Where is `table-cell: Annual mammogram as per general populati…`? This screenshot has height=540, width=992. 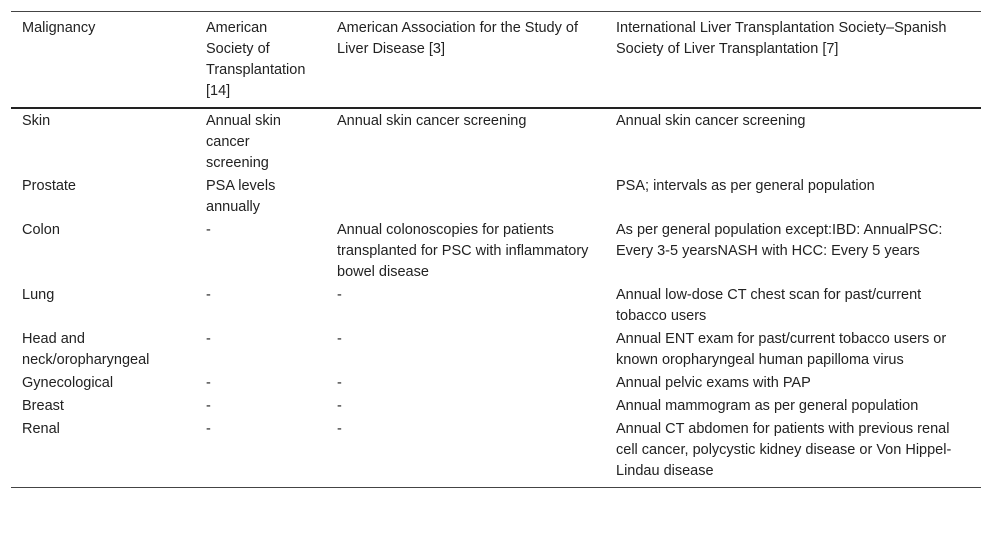 table-cell: Annual mammogram as per general populati… is located at coordinates (767, 406).